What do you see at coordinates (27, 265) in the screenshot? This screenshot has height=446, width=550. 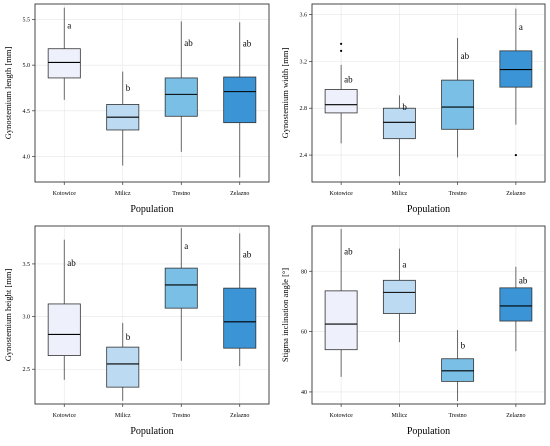 I see `y-tick-label: 3.5` at bounding box center [27, 265].